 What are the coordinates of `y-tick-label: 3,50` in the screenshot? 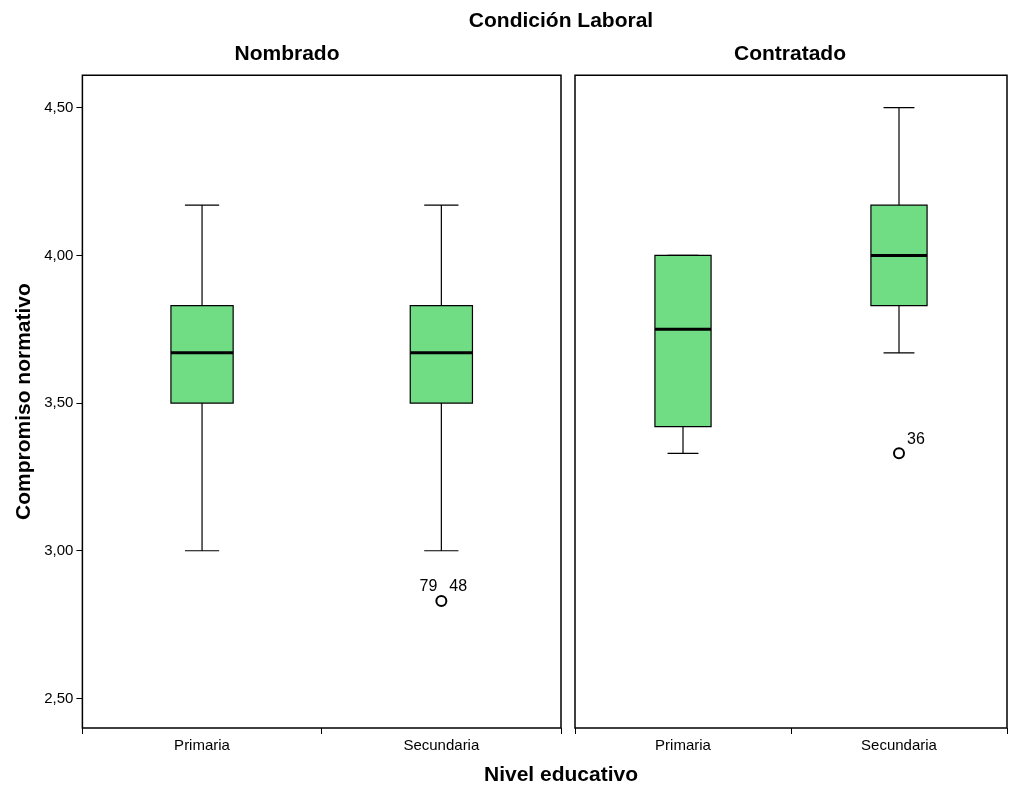 It's located at (59, 402).